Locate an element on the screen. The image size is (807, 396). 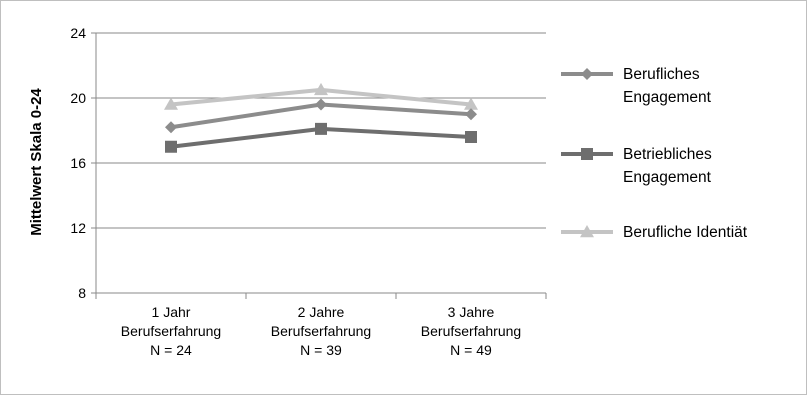
x-tick-label: 1 Jahr Berufserfahrung N = 24 is located at coordinates (171, 331).